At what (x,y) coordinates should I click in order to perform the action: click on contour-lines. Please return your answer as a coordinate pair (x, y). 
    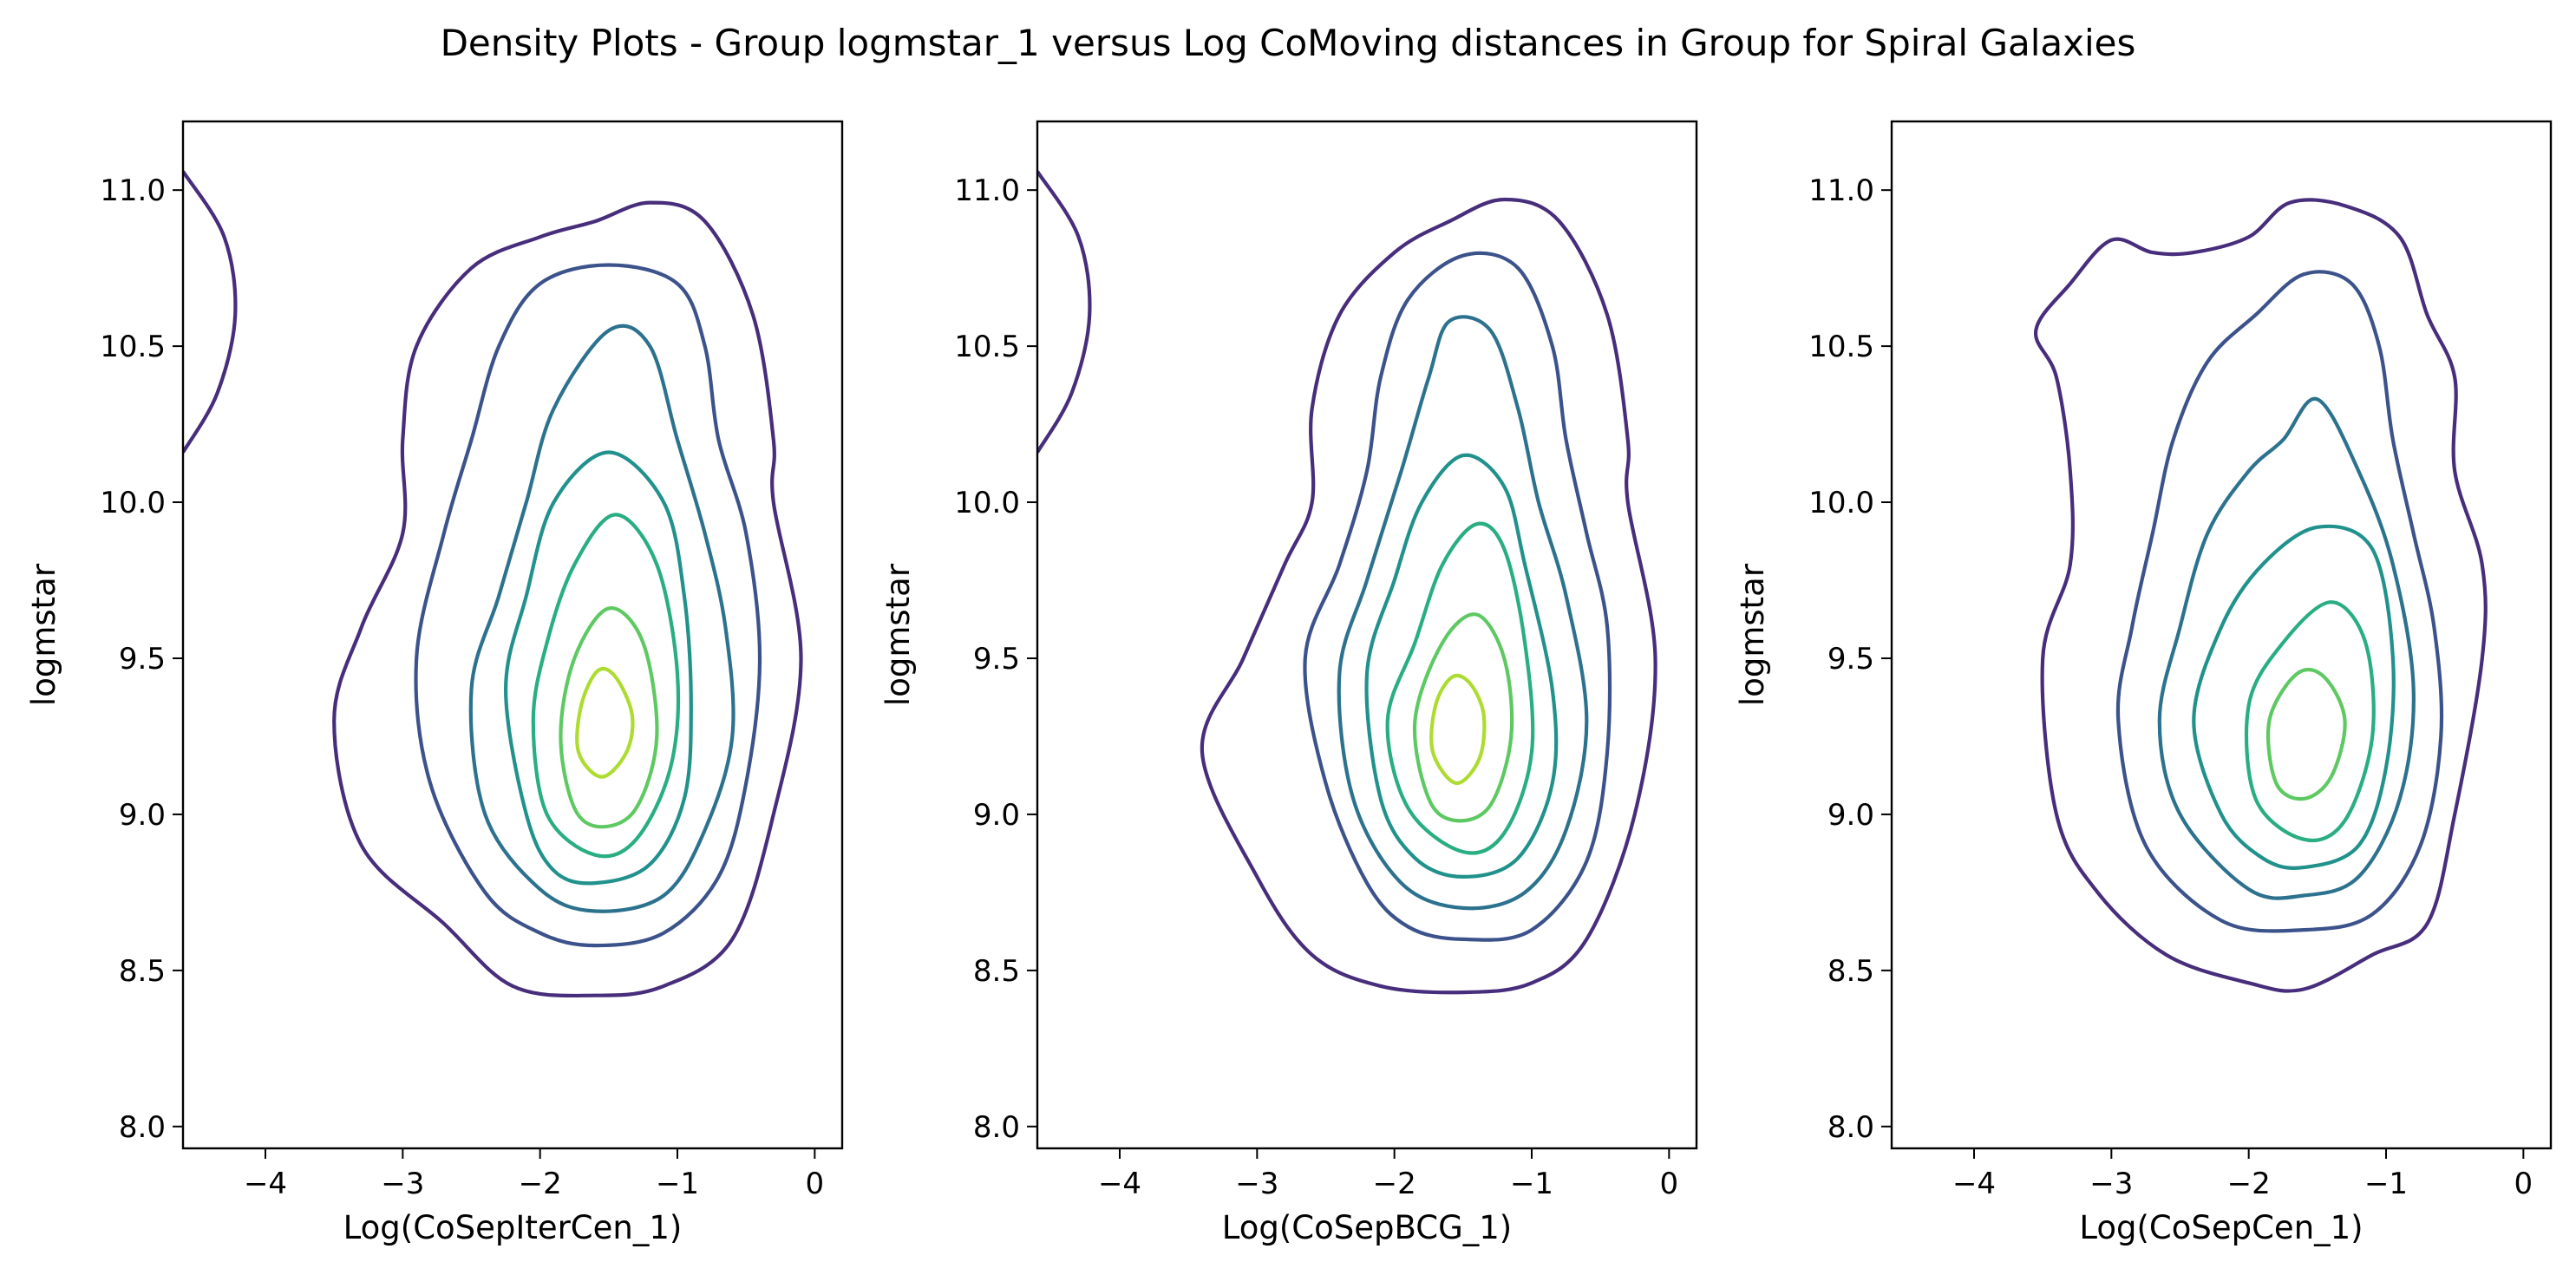
    Looking at the image, I should click on (2261, 595).